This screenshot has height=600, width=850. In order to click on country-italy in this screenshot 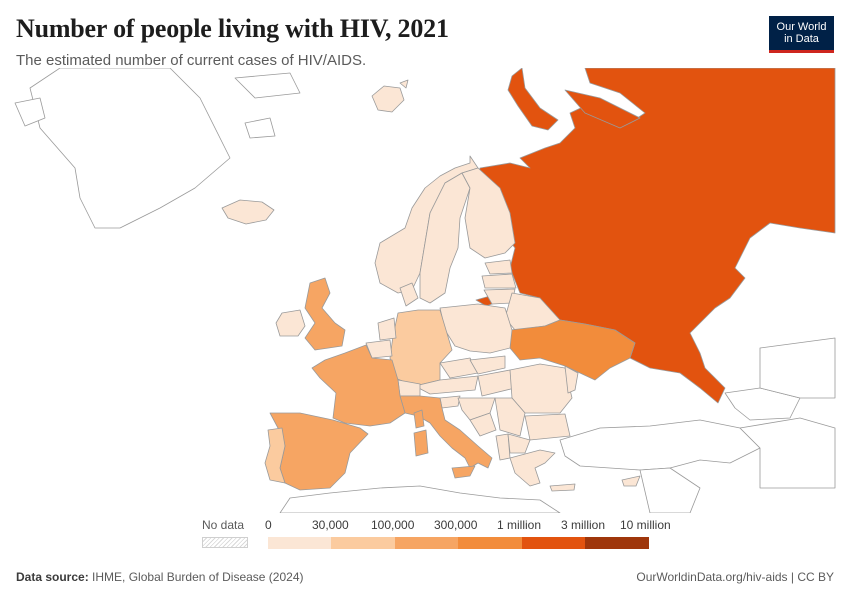, I will do `click(446, 432)`.